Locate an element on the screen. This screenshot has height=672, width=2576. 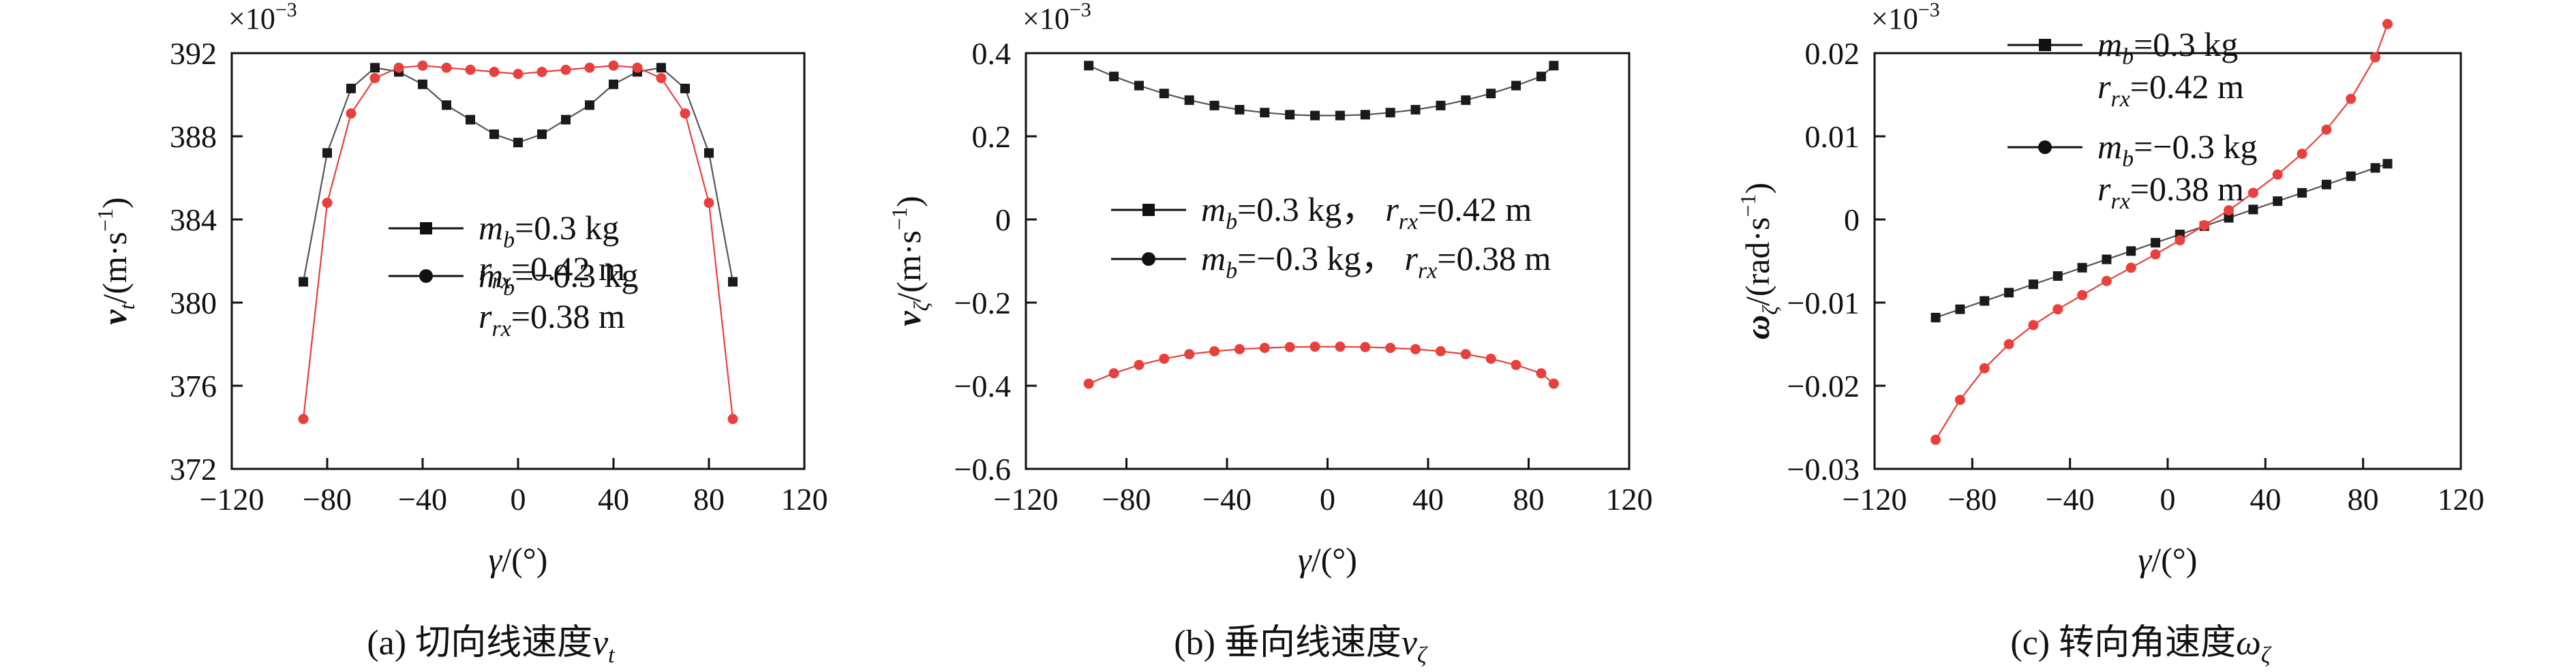
series-square is located at coordinates (1321, 91).